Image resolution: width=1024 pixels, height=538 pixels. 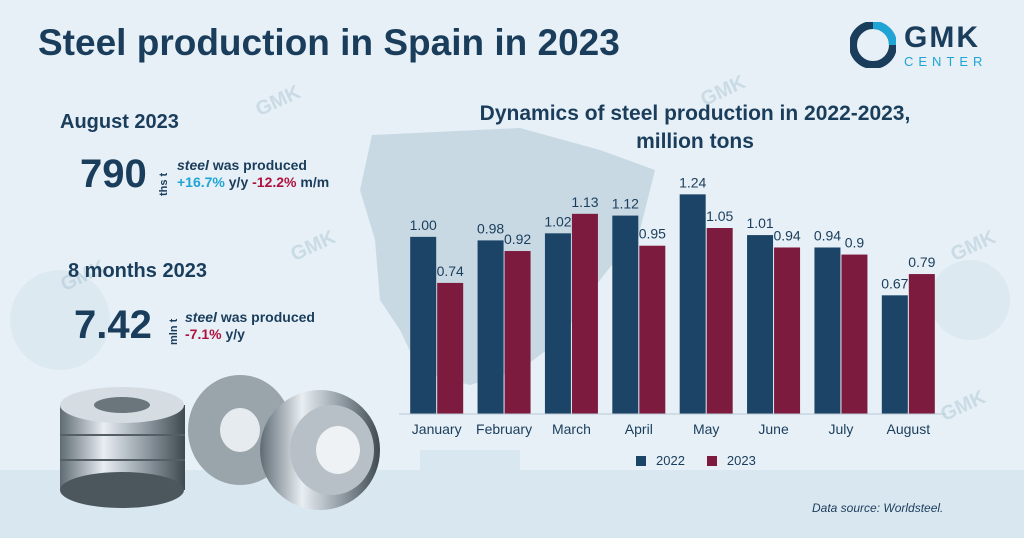 What do you see at coordinates (692, 182) in the screenshot?
I see `data-label-2022-may: 1.24` at bounding box center [692, 182].